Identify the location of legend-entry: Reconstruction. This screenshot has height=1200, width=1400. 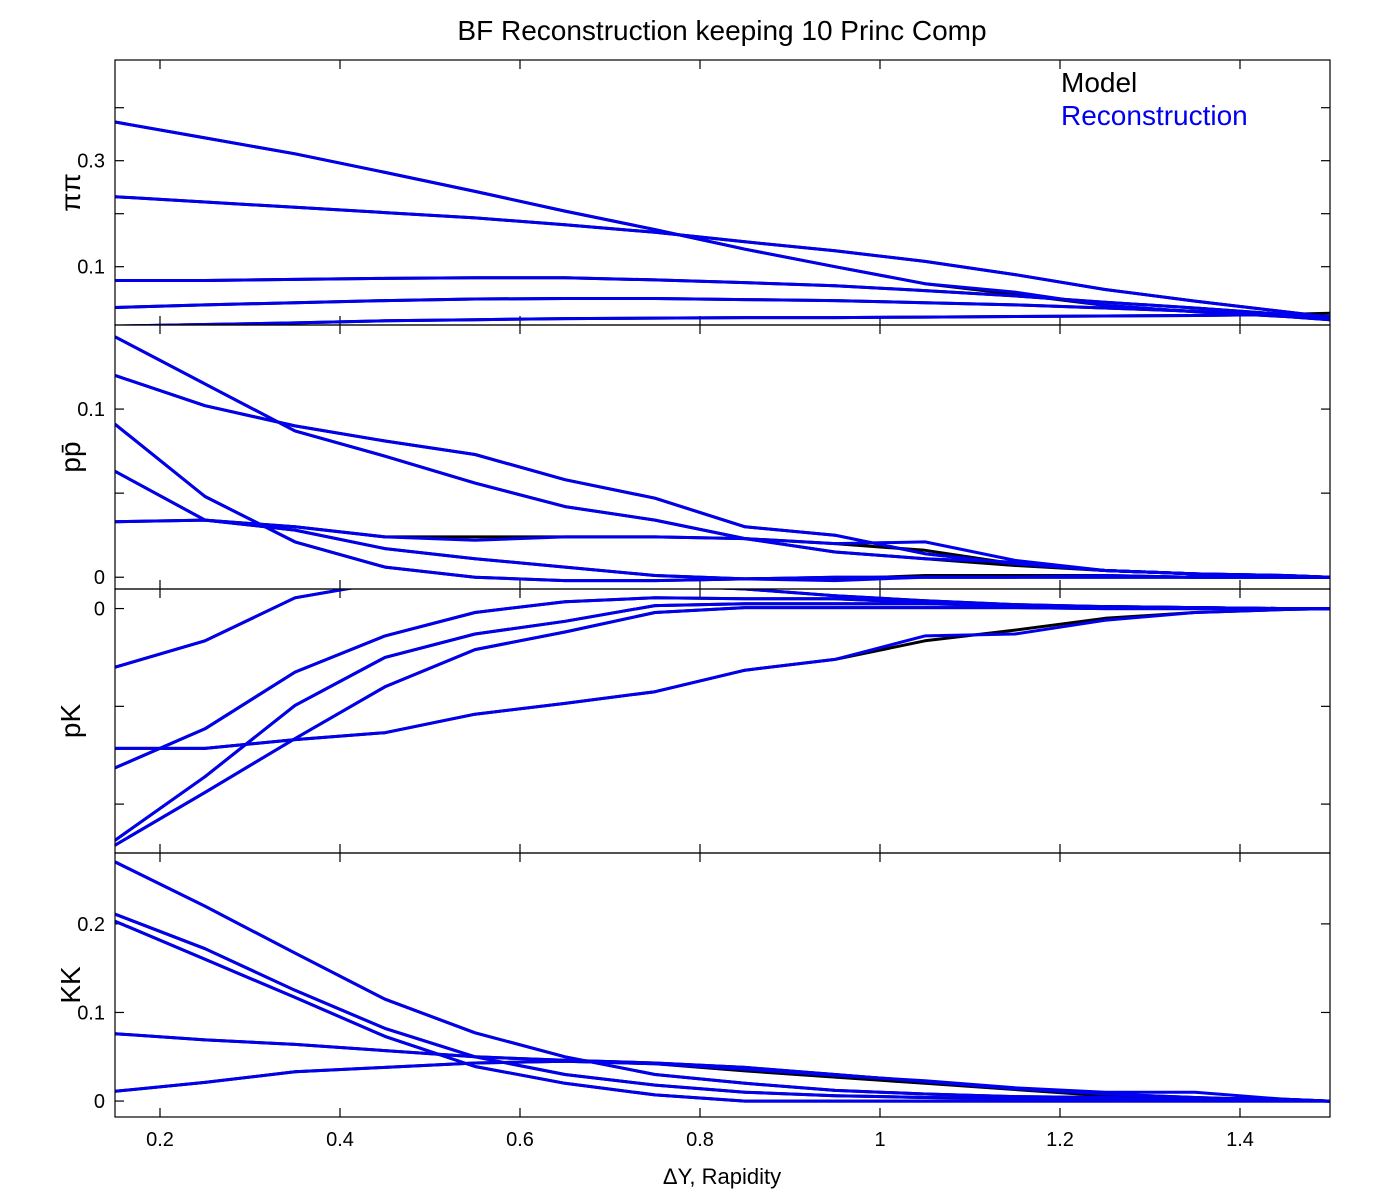
(1154, 115).